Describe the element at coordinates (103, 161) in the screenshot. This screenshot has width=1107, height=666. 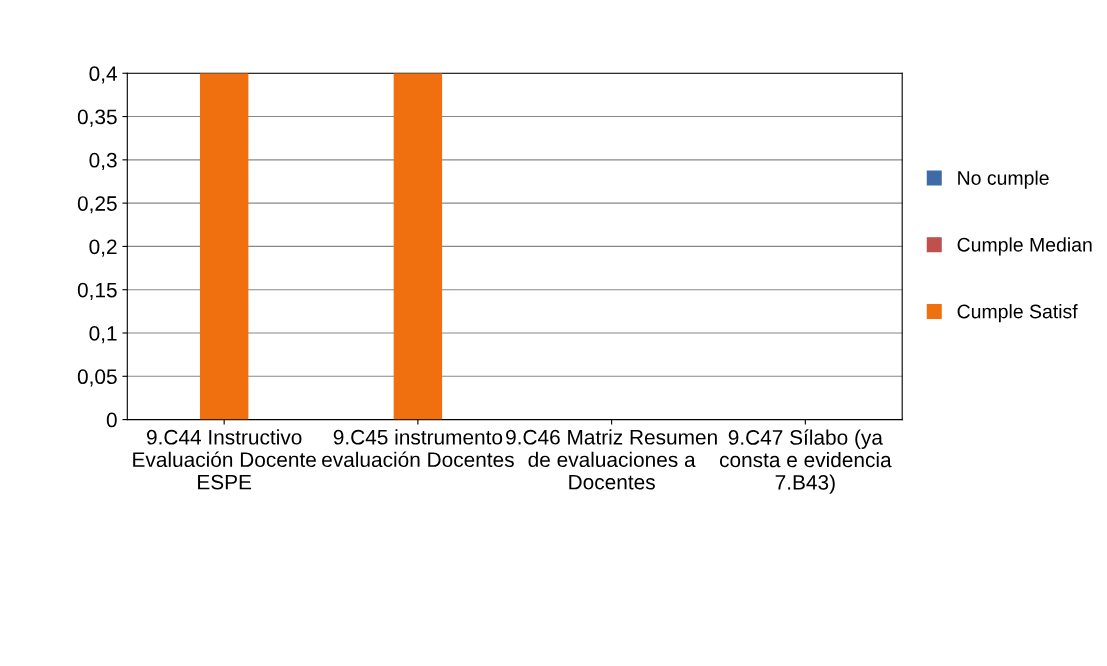
I see `y-tick-label: 0,3` at that location.